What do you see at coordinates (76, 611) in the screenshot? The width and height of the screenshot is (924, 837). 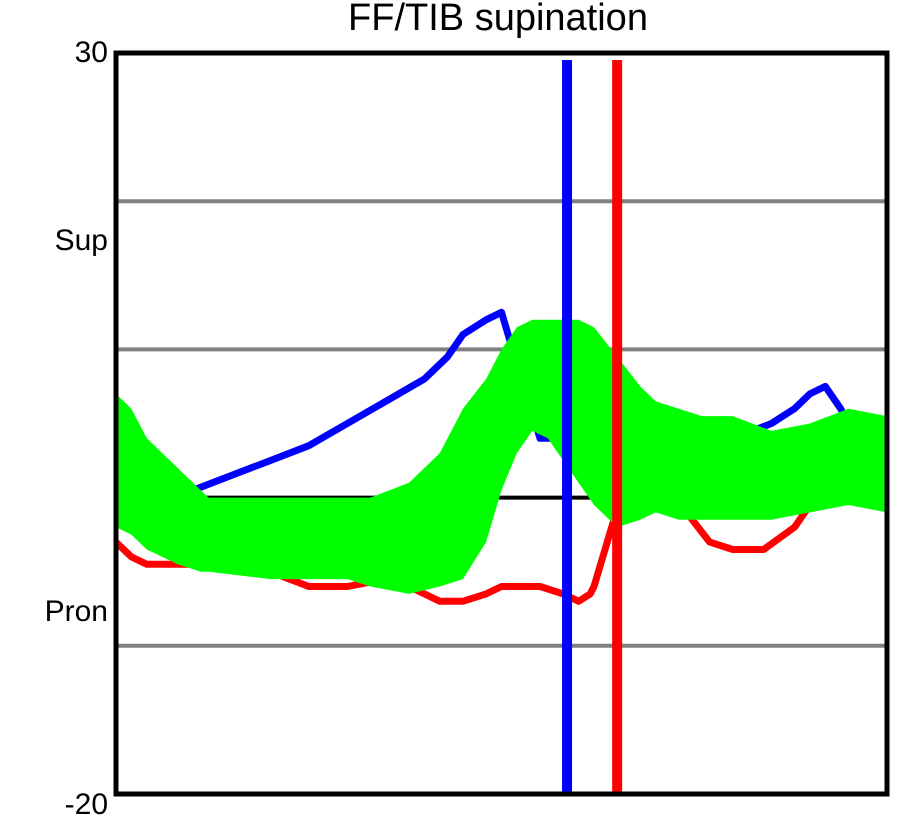 I see `annotation-pron: Pron` at bounding box center [76, 611].